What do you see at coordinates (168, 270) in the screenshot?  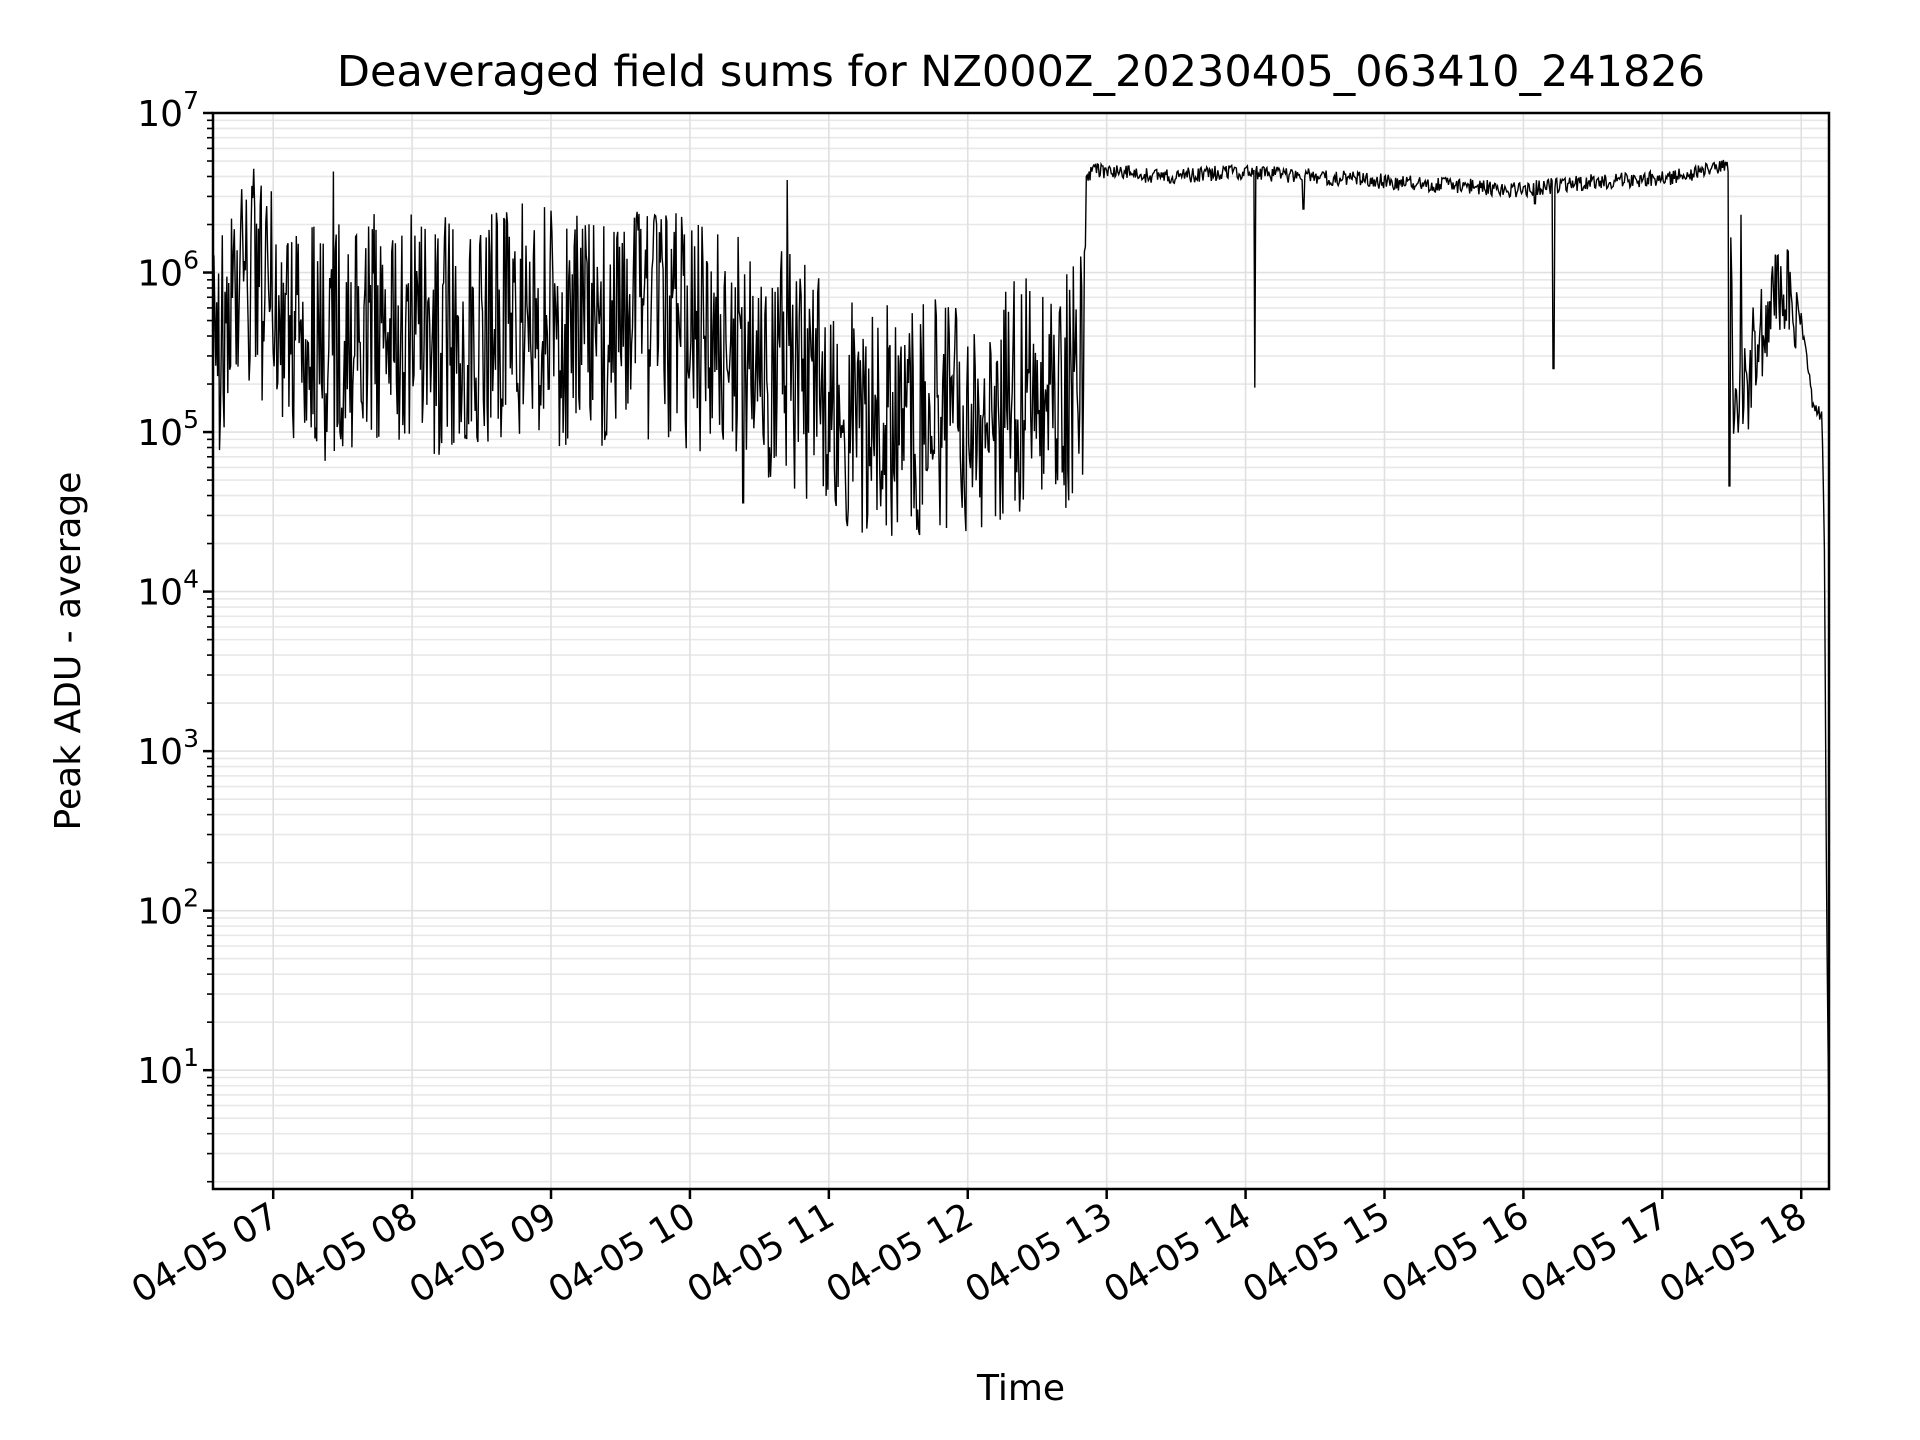 I see `y-tick-label: 10⁶` at bounding box center [168, 270].